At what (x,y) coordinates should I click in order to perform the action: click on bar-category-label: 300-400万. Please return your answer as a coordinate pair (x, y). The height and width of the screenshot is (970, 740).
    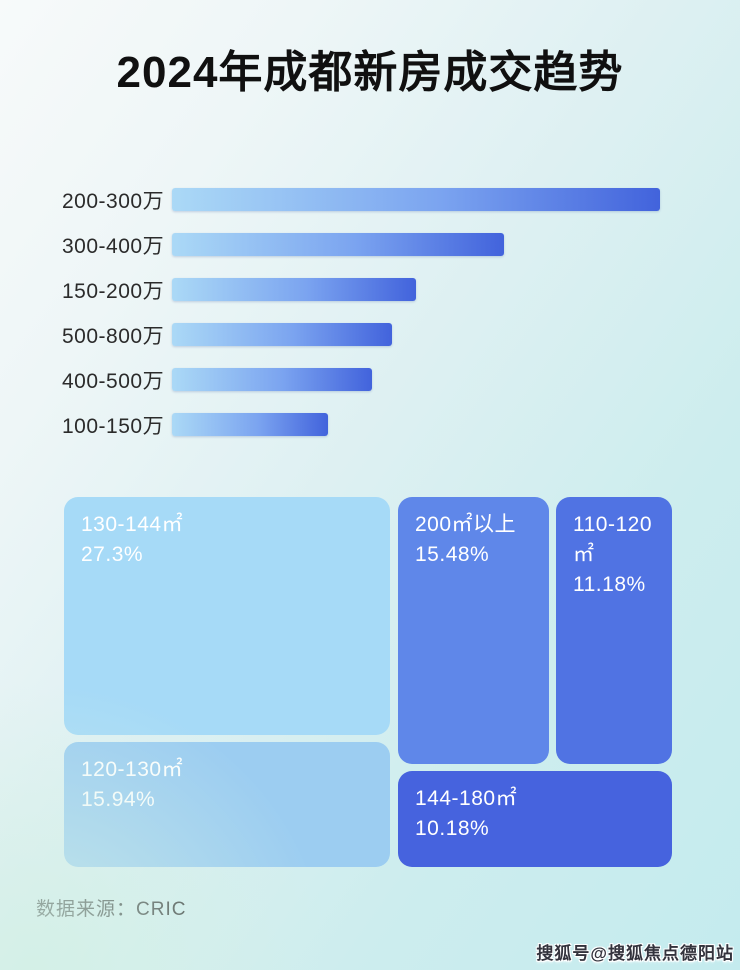
    Looking at the image, I should click on (113, 246).